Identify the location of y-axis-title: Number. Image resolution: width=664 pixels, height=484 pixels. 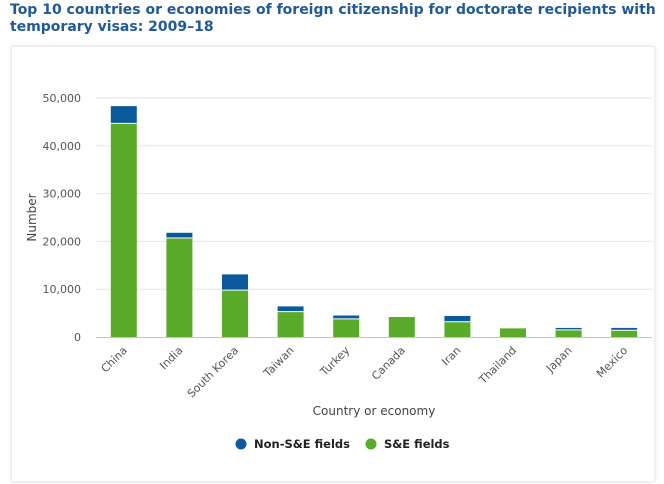
(32, 217).